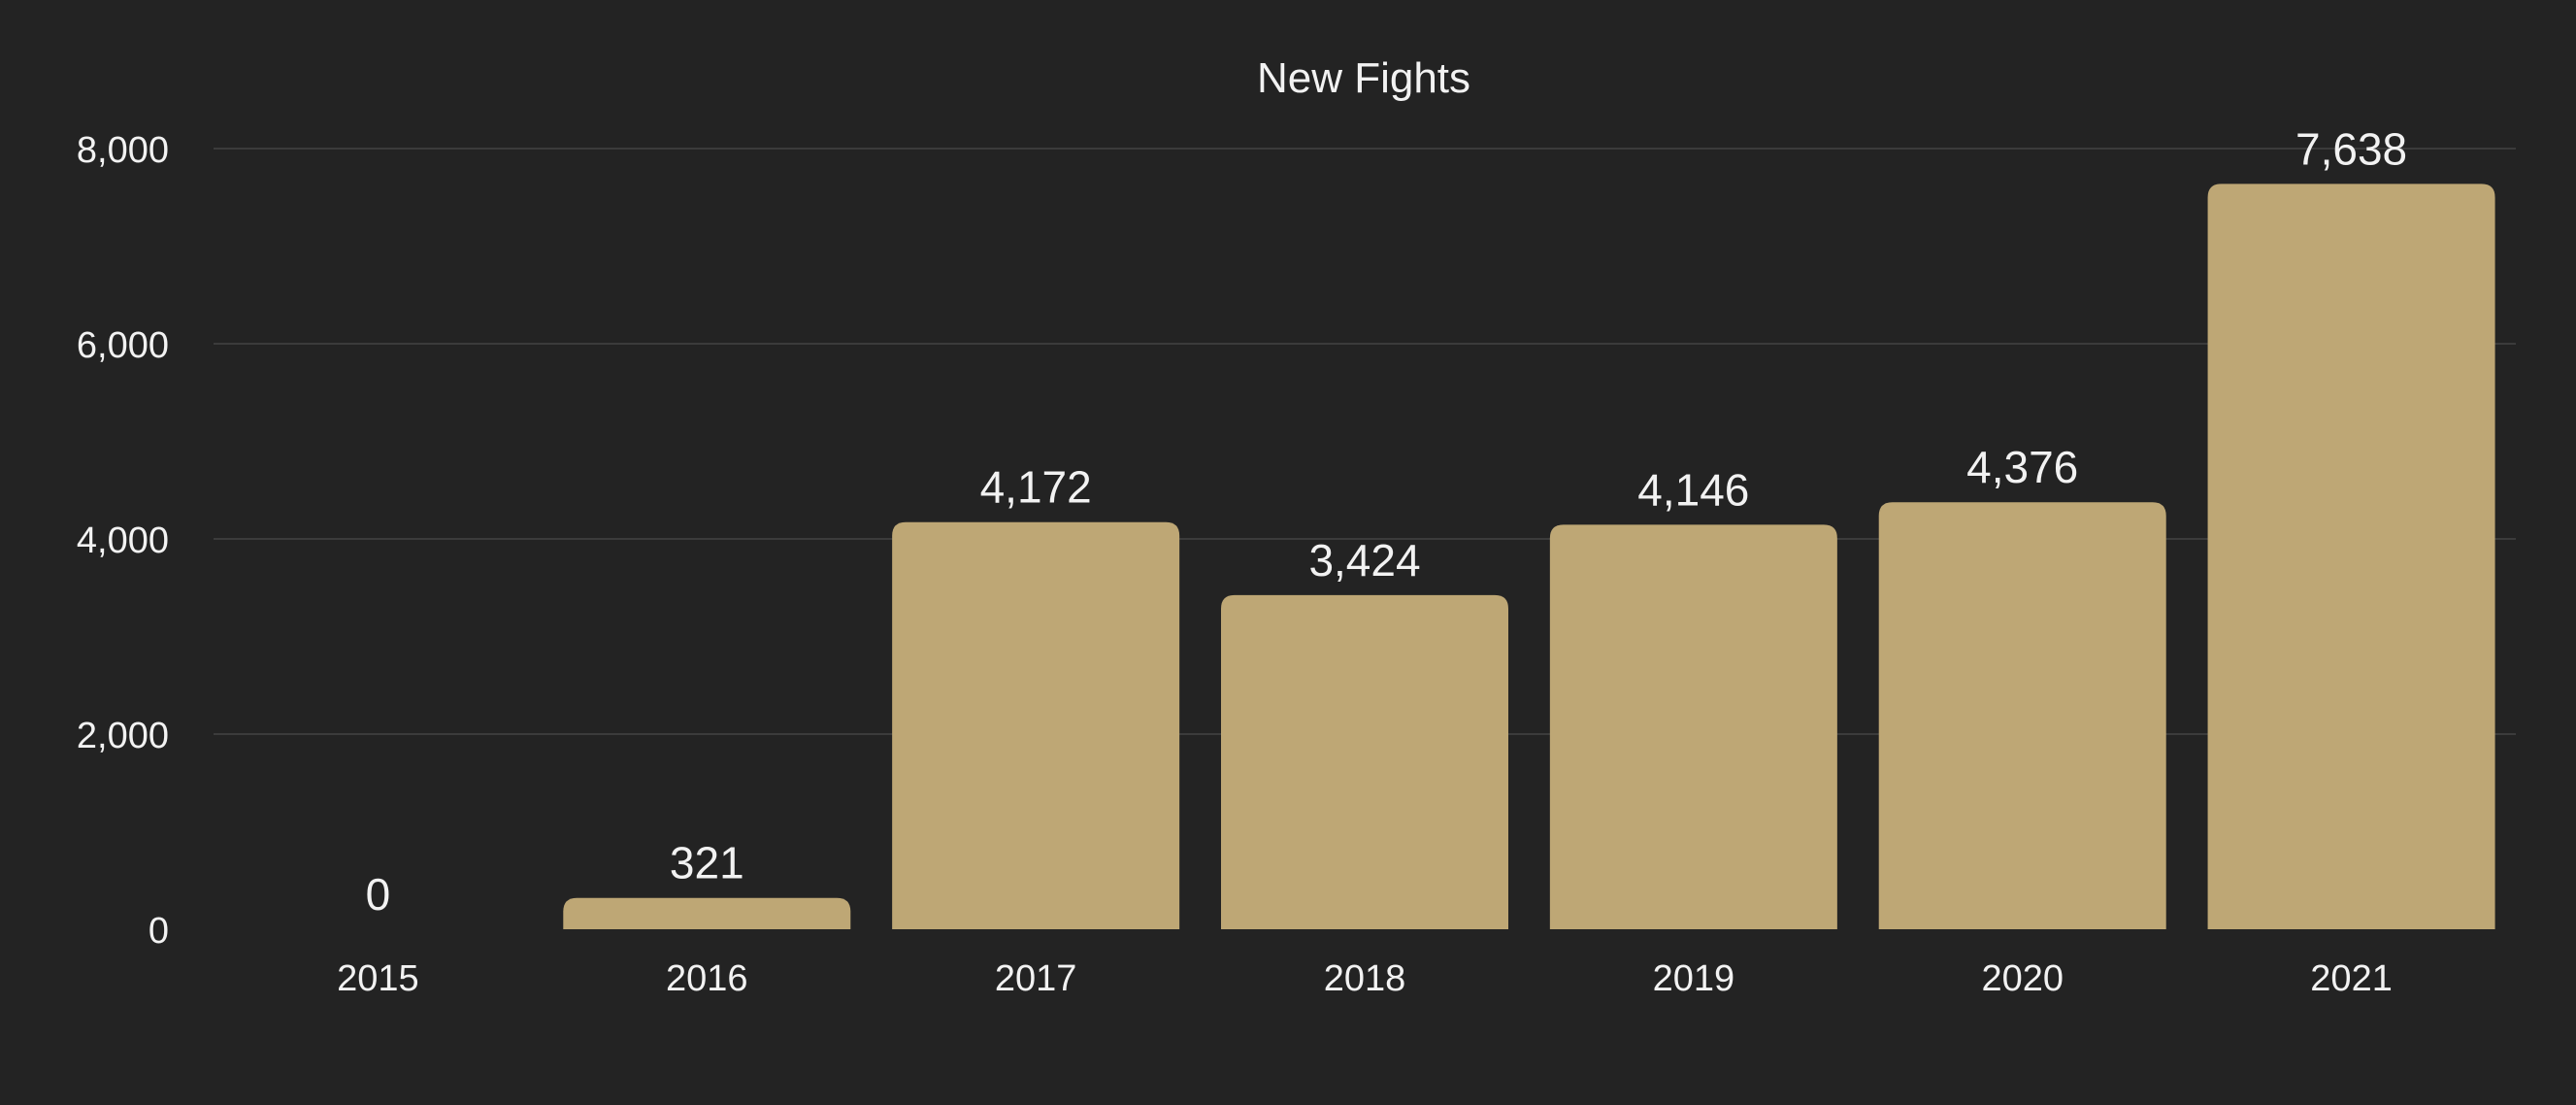 This screenshot has height=1105, width=2576. What do you see at coordinates (1694, 978) in the screenshot?
I see `x-tick-label: 2019` at bounding box center [1694, 978].